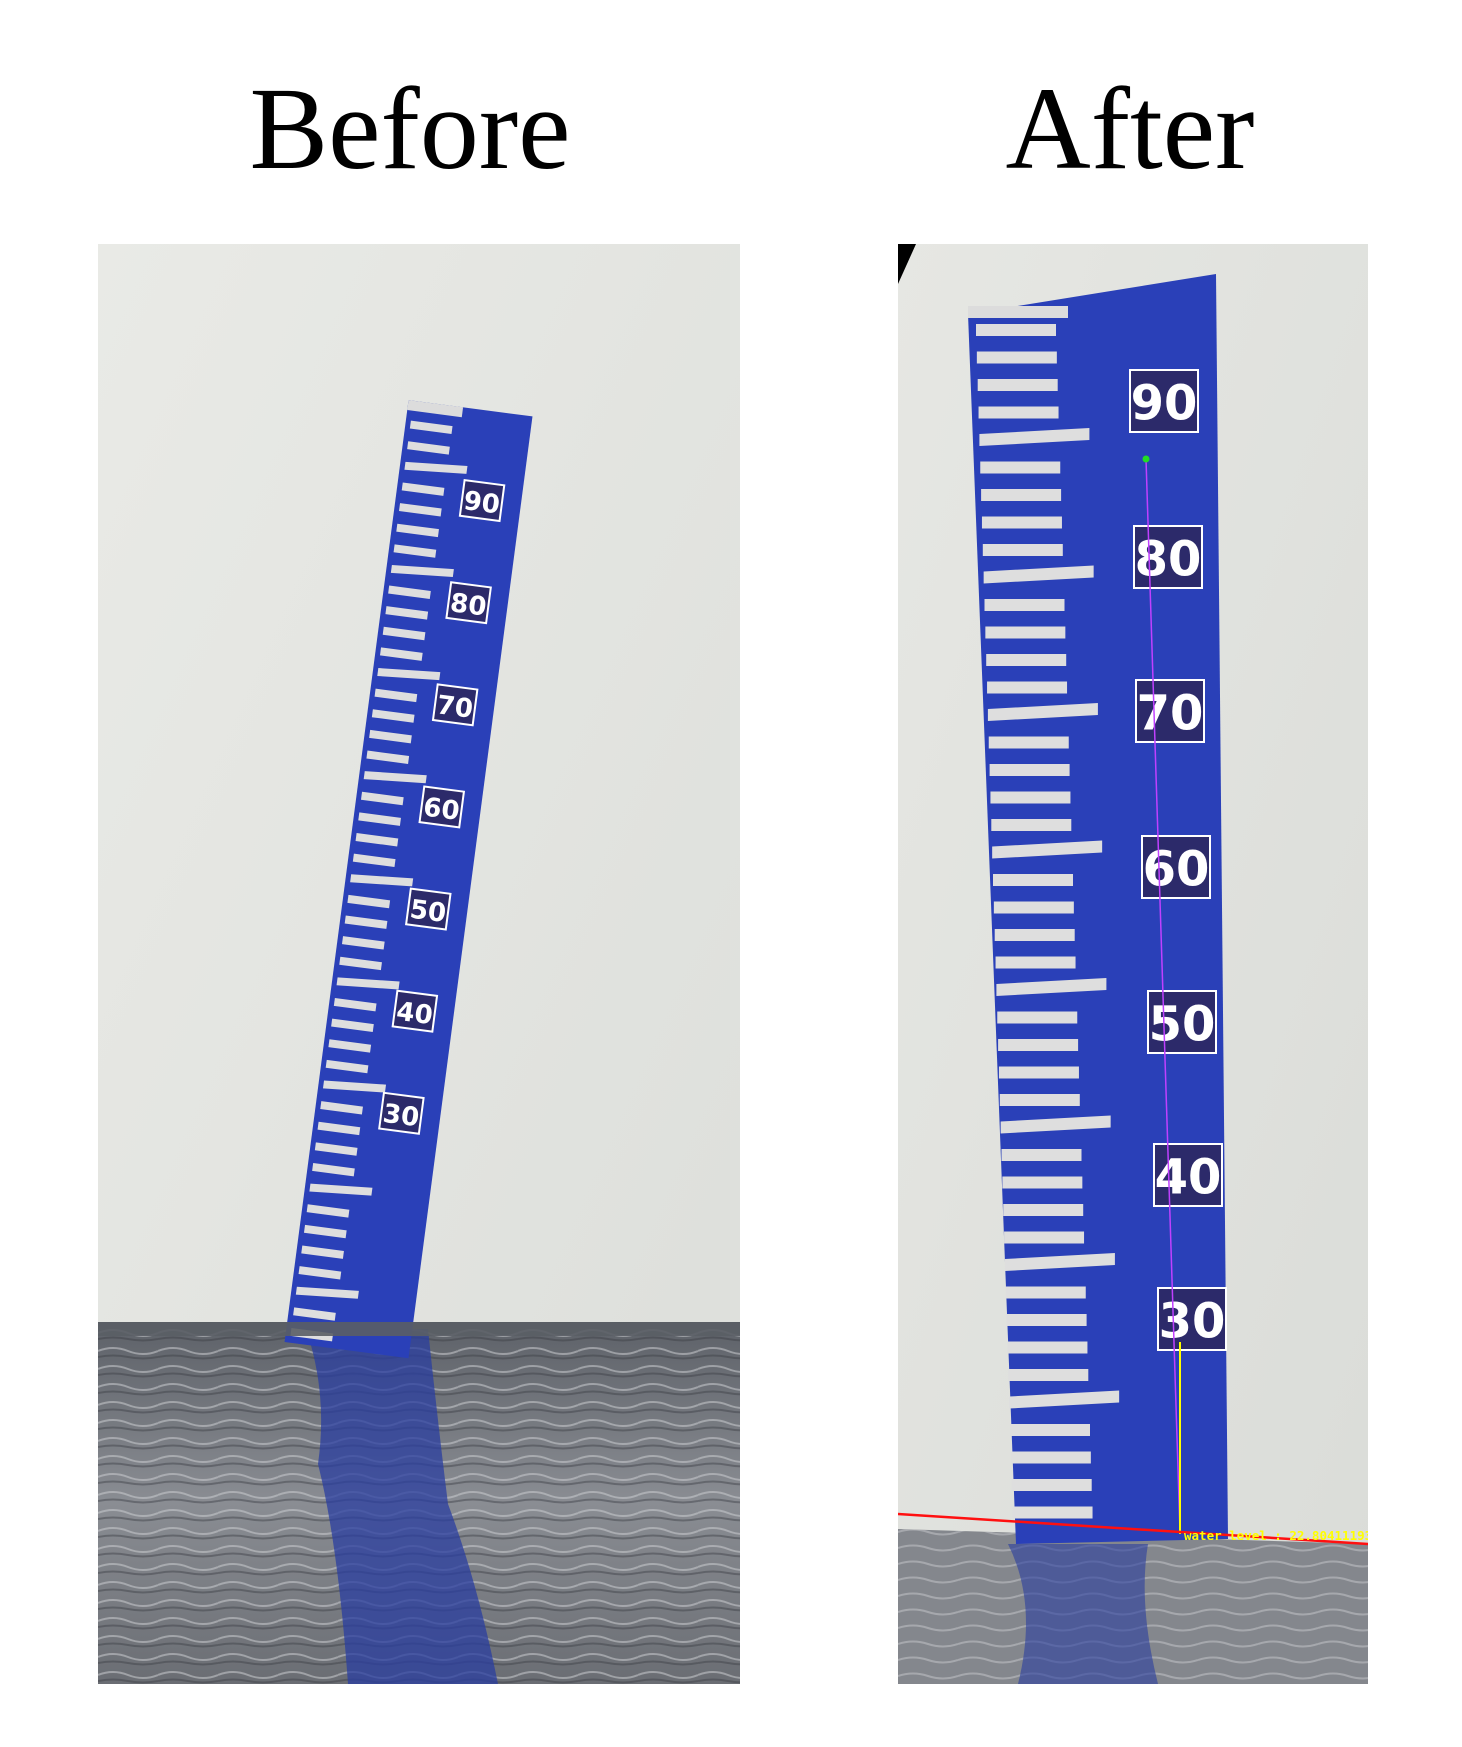 Image resolution: width=1462 pixels, height=1747 pixels. What do you see at coordinates (1188, 1178) in the screenshot?
I see `gauge-number-40: 40` at bounding box center [1188, 1178].